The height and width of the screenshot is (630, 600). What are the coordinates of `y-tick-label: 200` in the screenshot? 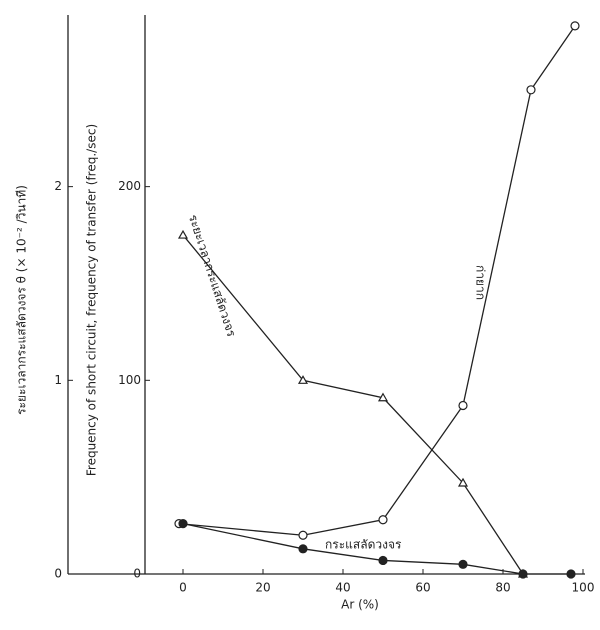 It's located at (129, 186).